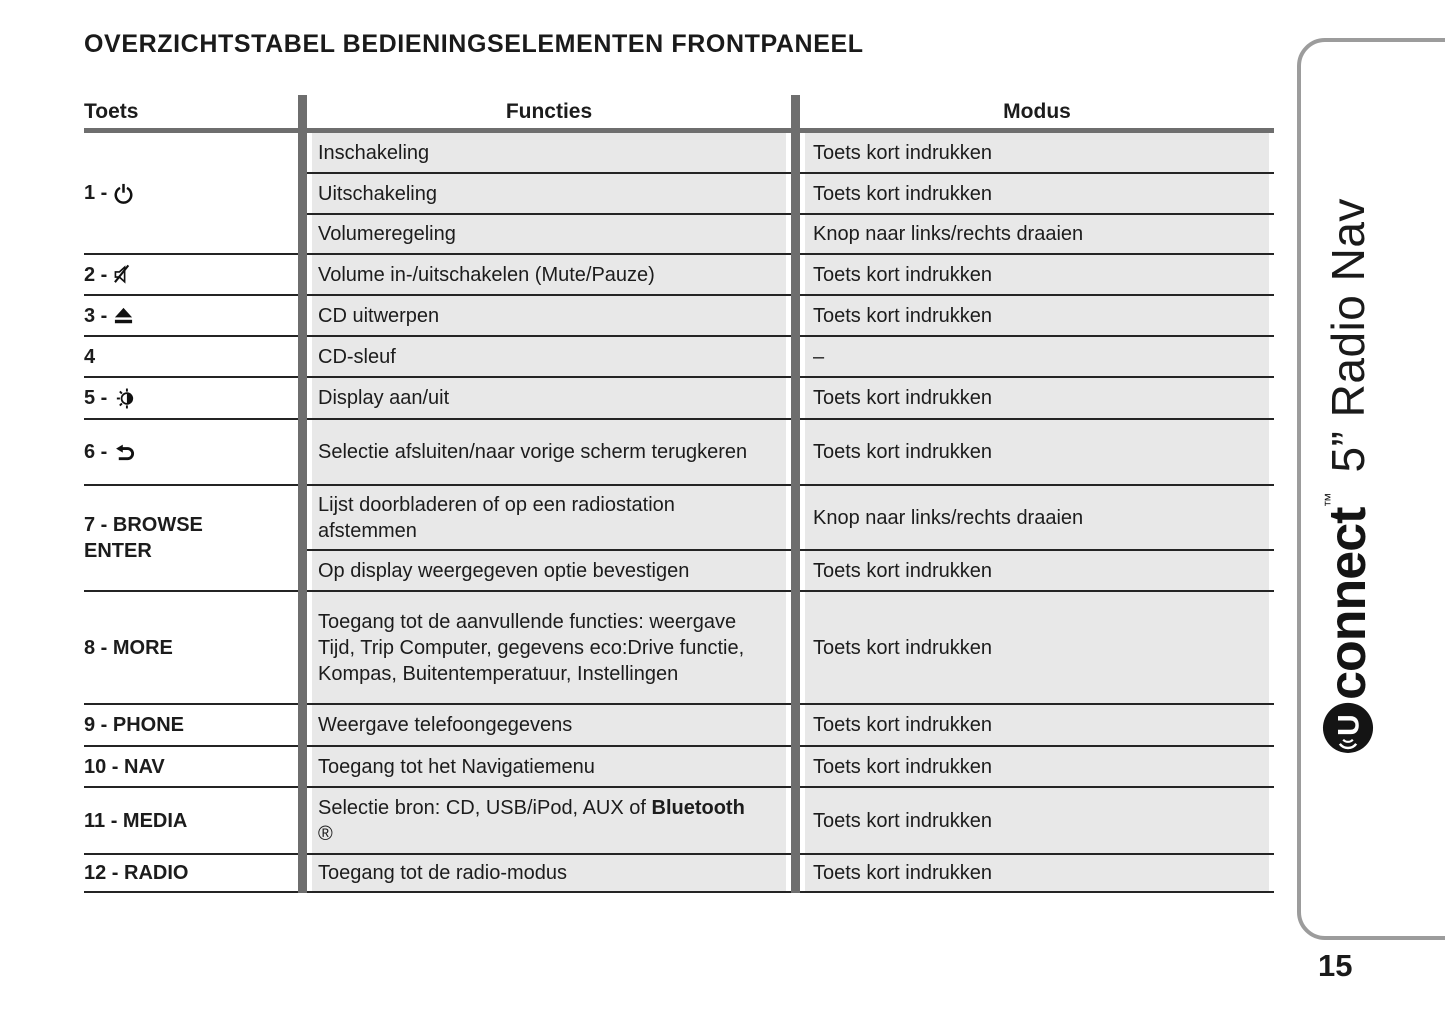  Describe the element at coordinates (1348, 335) in the screenshot. I see `product-label: 5” Radio Nav` at that location.